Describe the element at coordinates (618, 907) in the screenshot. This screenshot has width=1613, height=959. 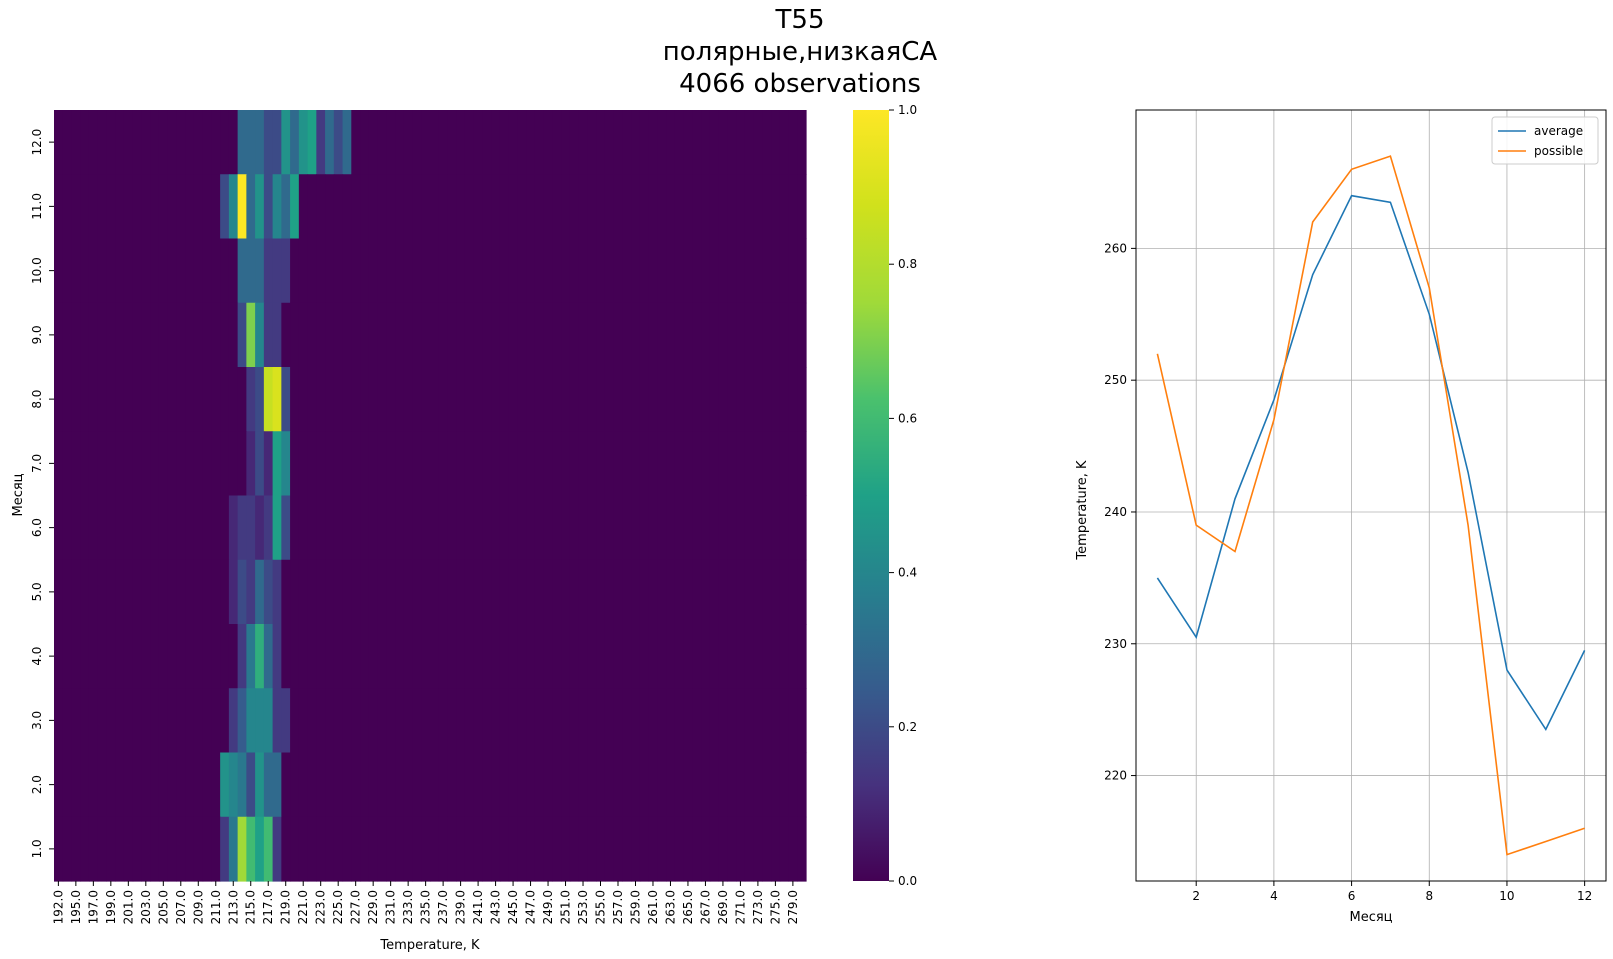
I see `heatmap-x-tick-label: 257.0` at that location.